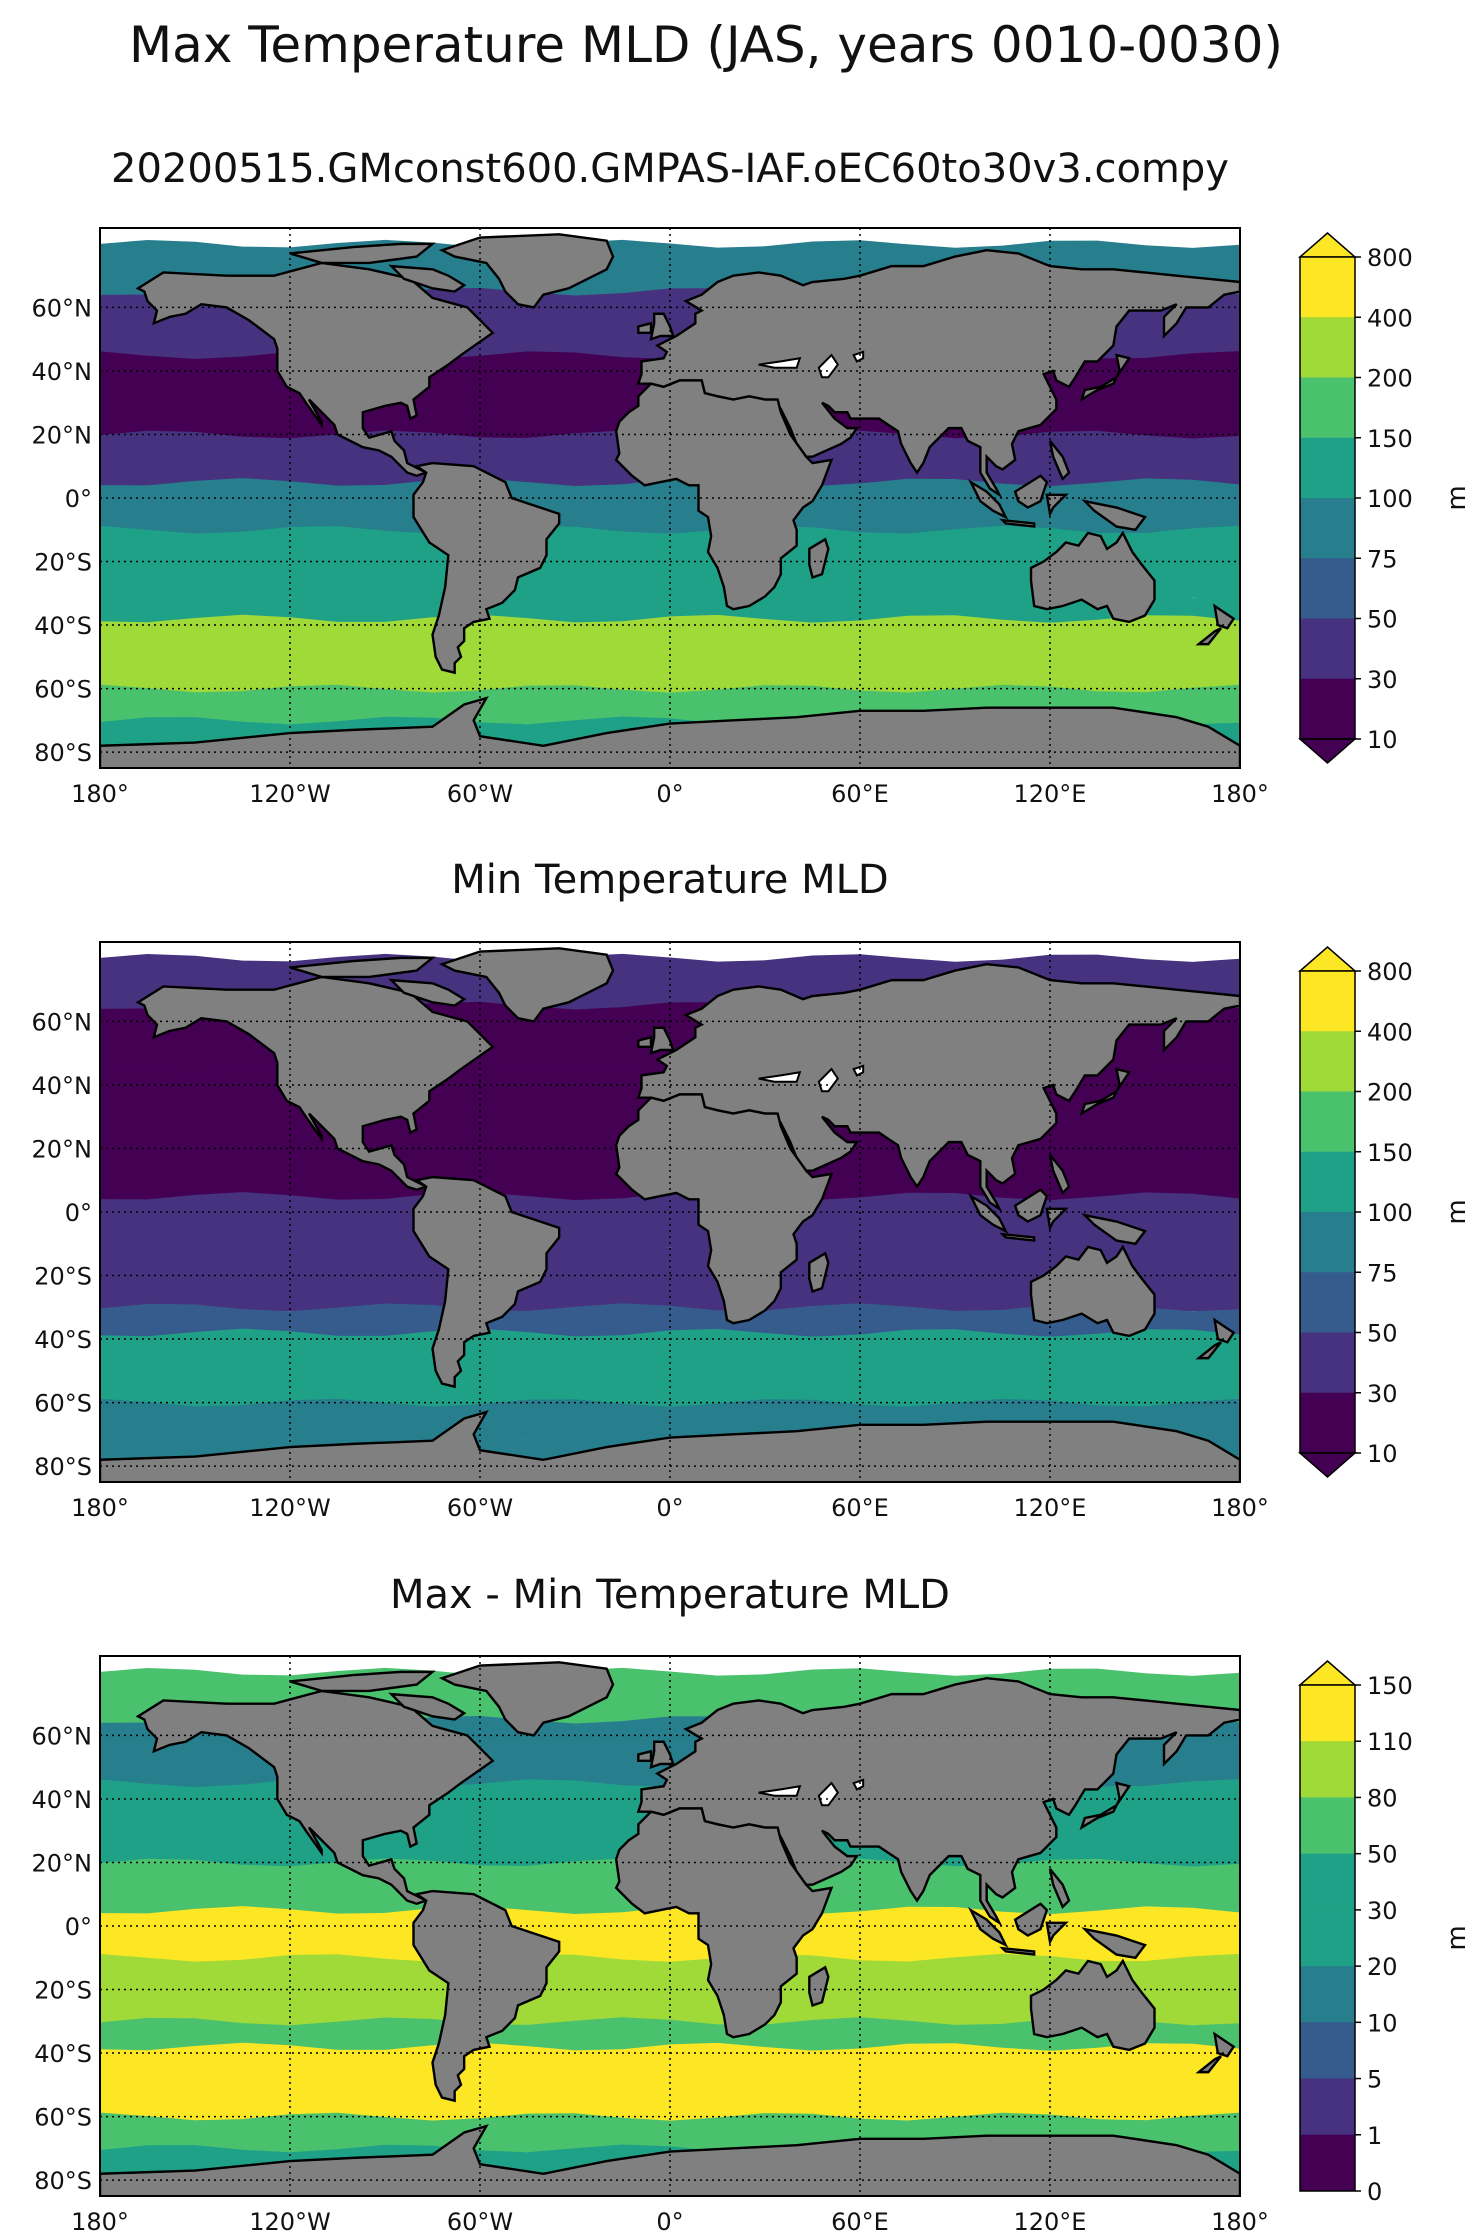 Image resolution: width=1472 pixels, height=2235 pixels. I want to click on panel-title: Max - Min Temperature MLD, so click(670, 1595).